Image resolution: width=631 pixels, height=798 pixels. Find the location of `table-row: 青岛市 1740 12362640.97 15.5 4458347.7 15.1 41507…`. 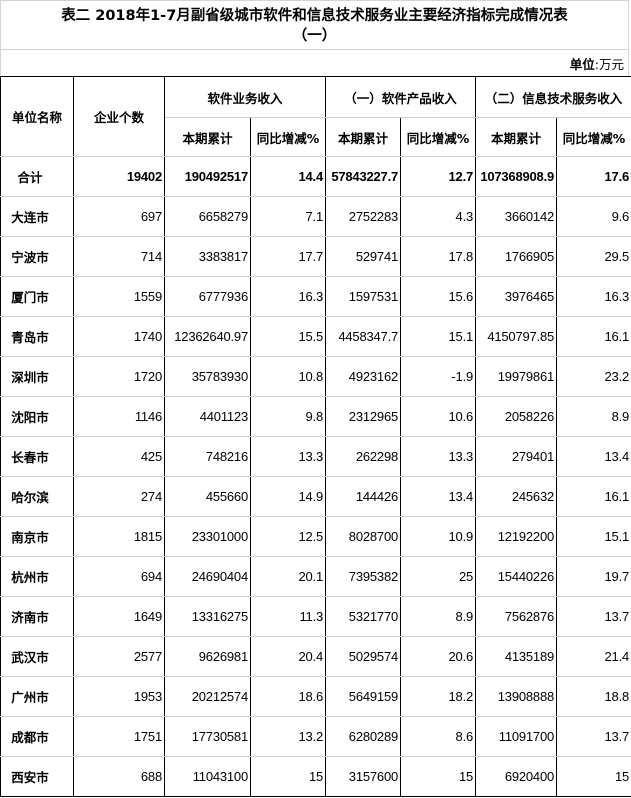

table-row: 青岛市 1740 12362640.97 15.5 4458347.7 15.1 41507… is located at coordinates (315, 336).